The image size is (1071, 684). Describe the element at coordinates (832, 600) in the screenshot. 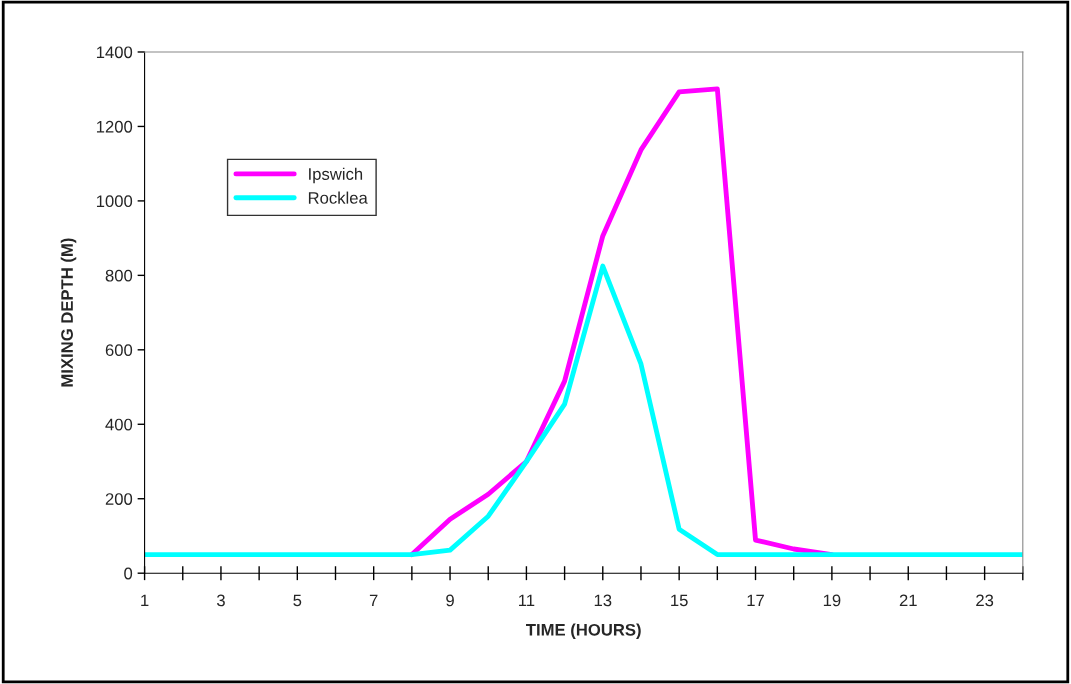

I see `x-tick-label: 19` at that location.